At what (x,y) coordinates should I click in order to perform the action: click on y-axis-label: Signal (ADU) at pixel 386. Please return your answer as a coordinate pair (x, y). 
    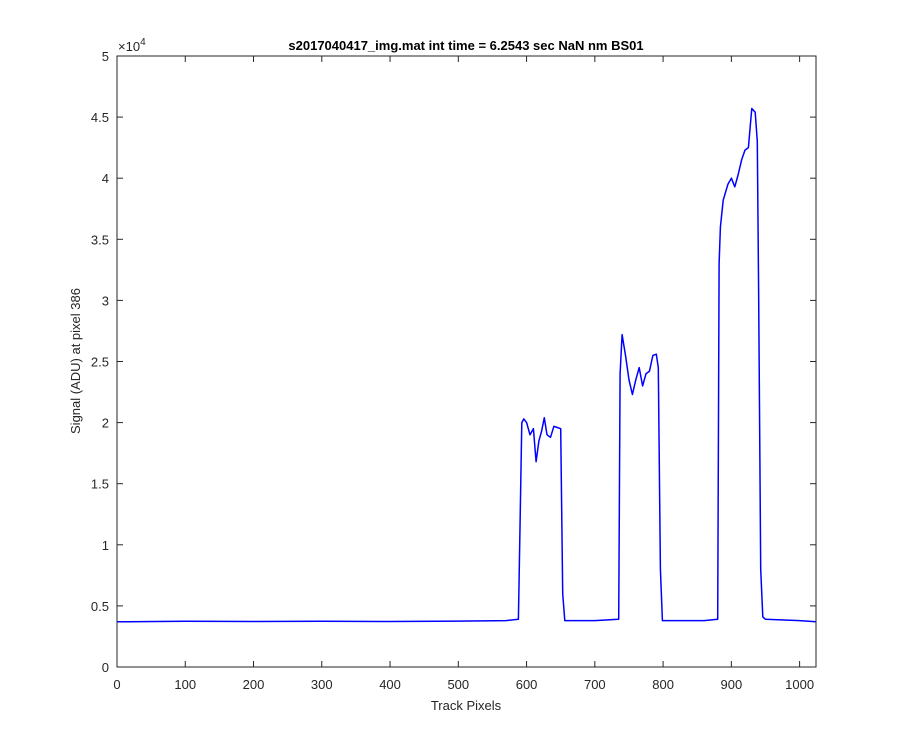
    Looking at the image, I should click on (75, 361).